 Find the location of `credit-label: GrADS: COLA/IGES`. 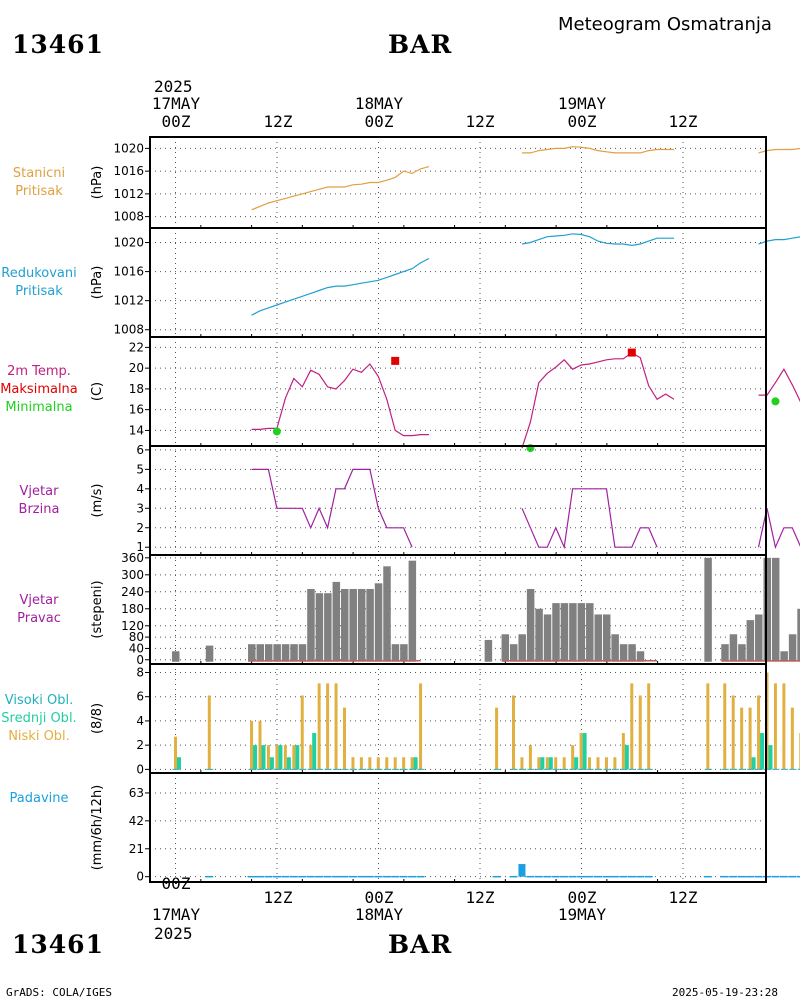

credit-label: GrADS: COLA/IGES is located at coordinates (59, 992).